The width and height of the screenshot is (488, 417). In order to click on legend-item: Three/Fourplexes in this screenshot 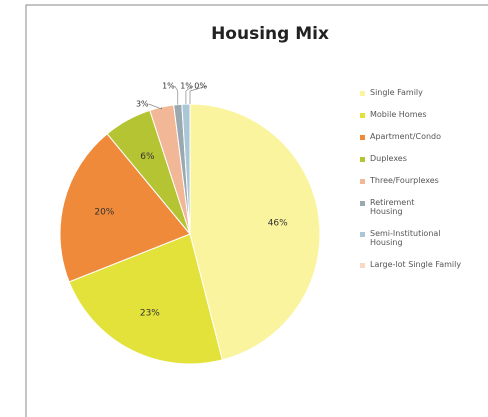, I will do `click(424, 180)`.